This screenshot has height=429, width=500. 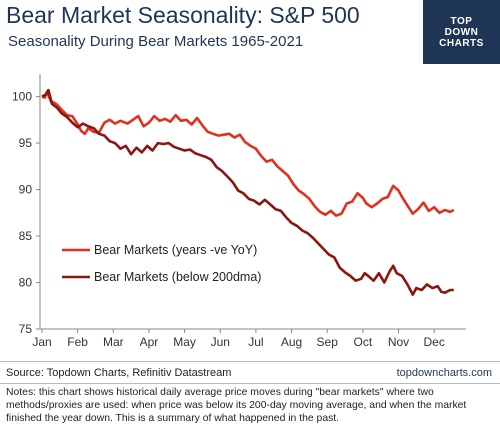 I want to click on y-tick-label: 75, so click(x=26, y=329).